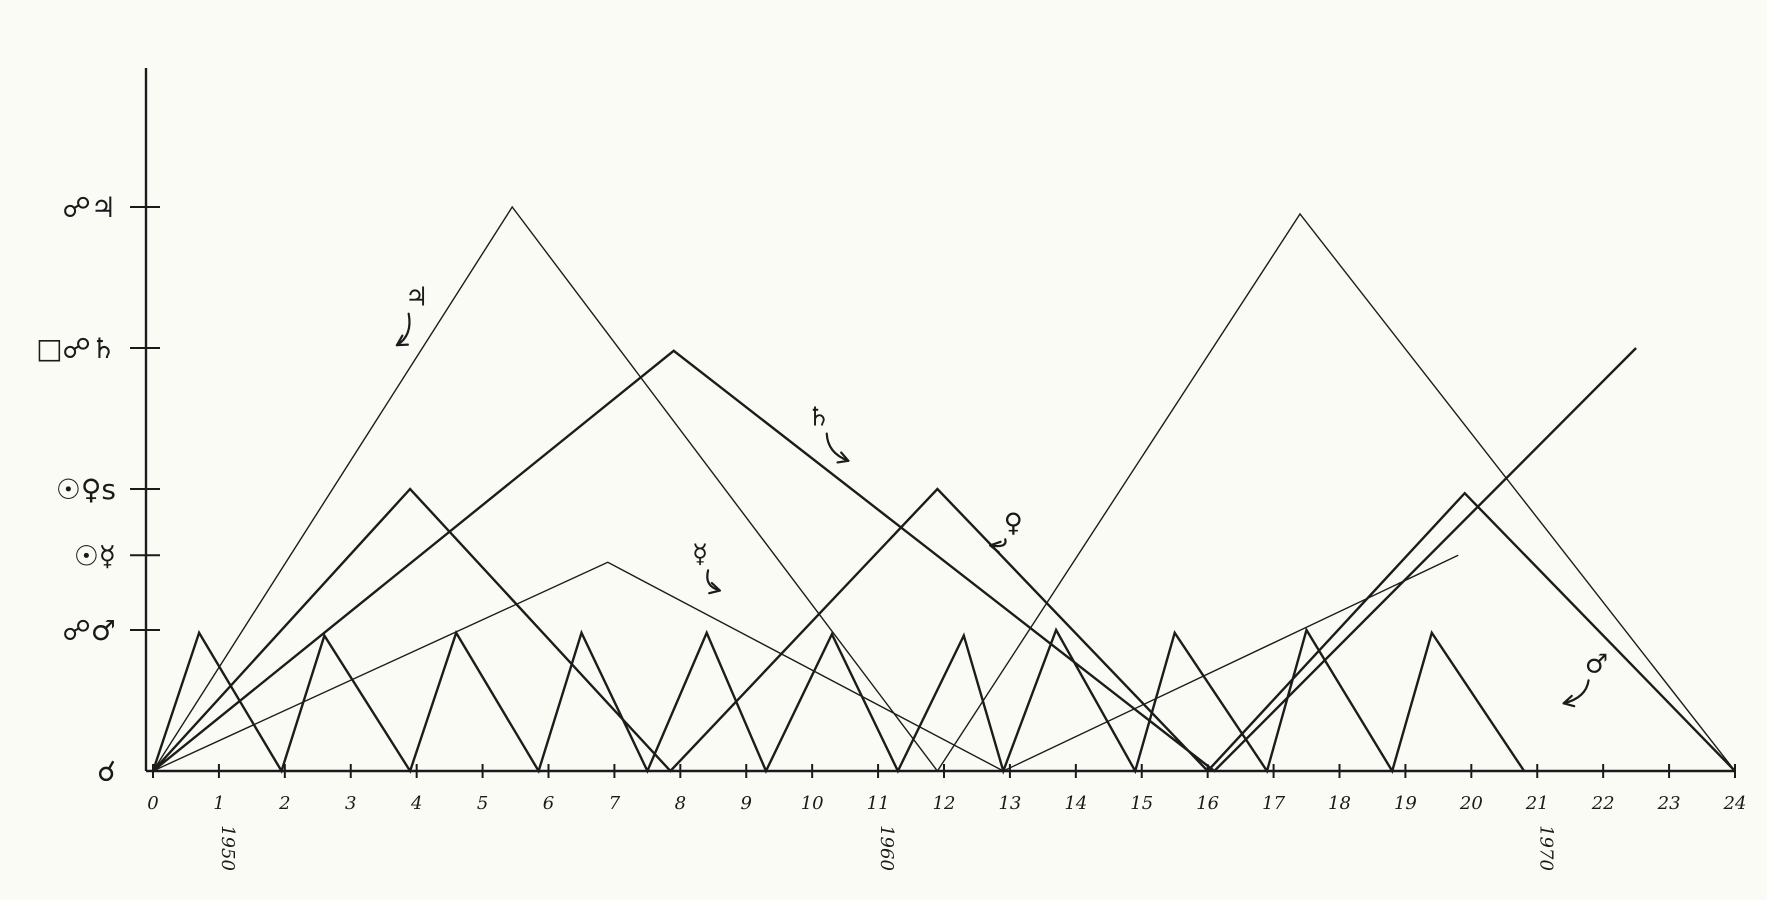  Describe the element at coordinates (944, 803) in the screenshot. I see `x-tick-label: 12` at that location.